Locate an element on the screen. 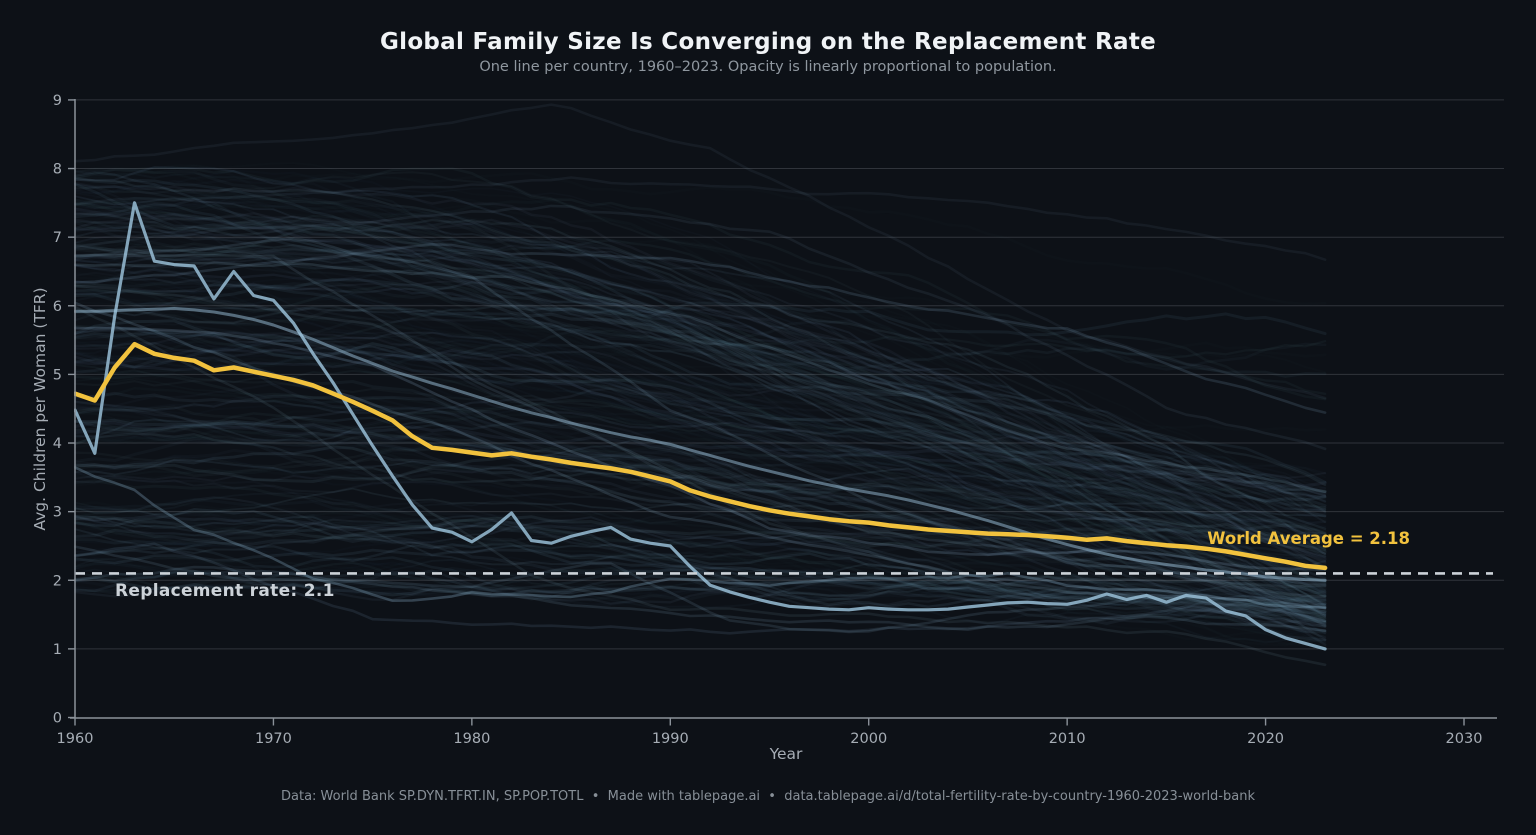 The width and height of the screenshot is (1536, 835). x-tick-label: 2010 is located at coordinates (1067, 739).